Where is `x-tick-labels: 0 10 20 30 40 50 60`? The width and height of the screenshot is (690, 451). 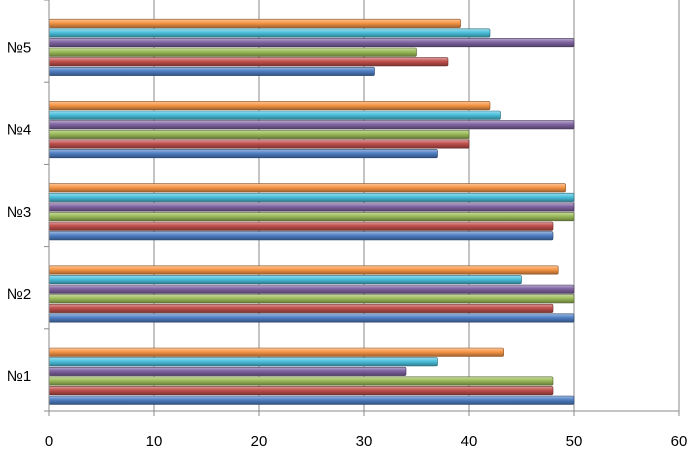 x-tick-labels: 0 10 20 30 40 50 60 is located at coordinates (366, 441).